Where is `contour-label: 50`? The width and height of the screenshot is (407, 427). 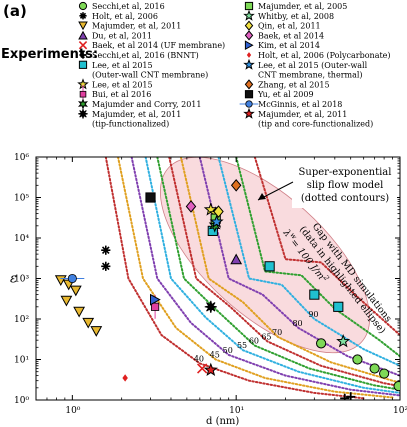 contour-label: 50 is located at coordinates (228, 350).